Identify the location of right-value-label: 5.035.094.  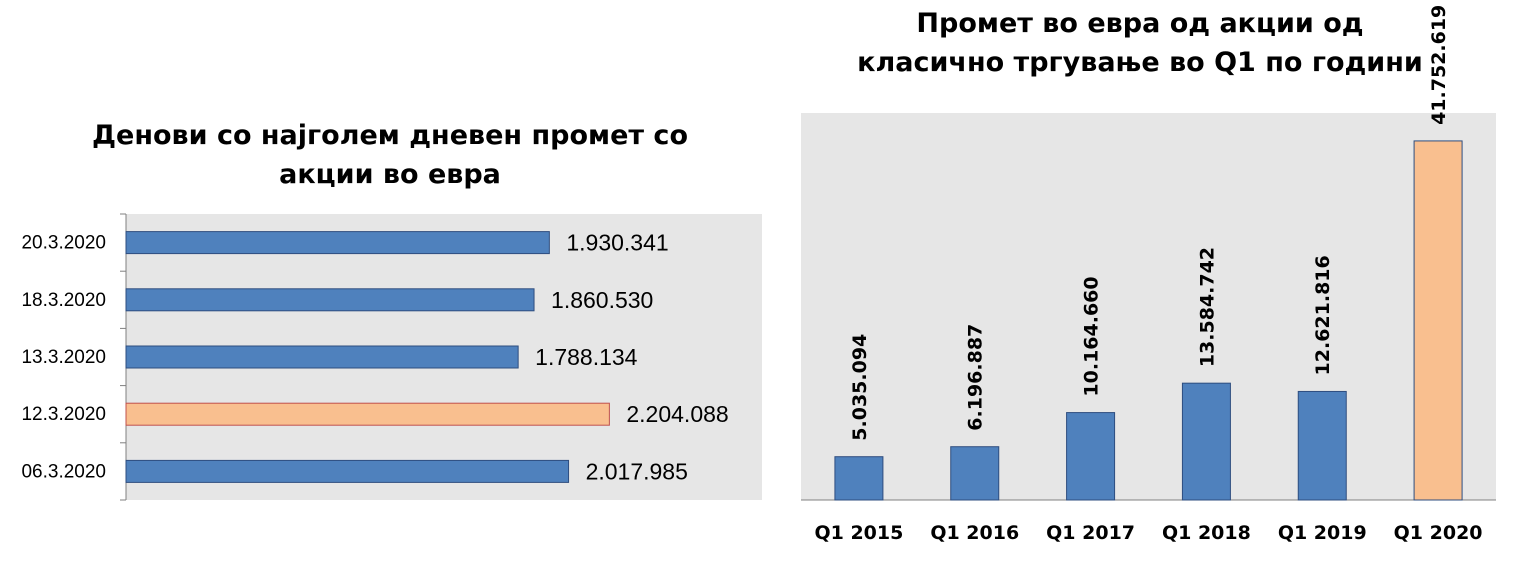
(860, 387).